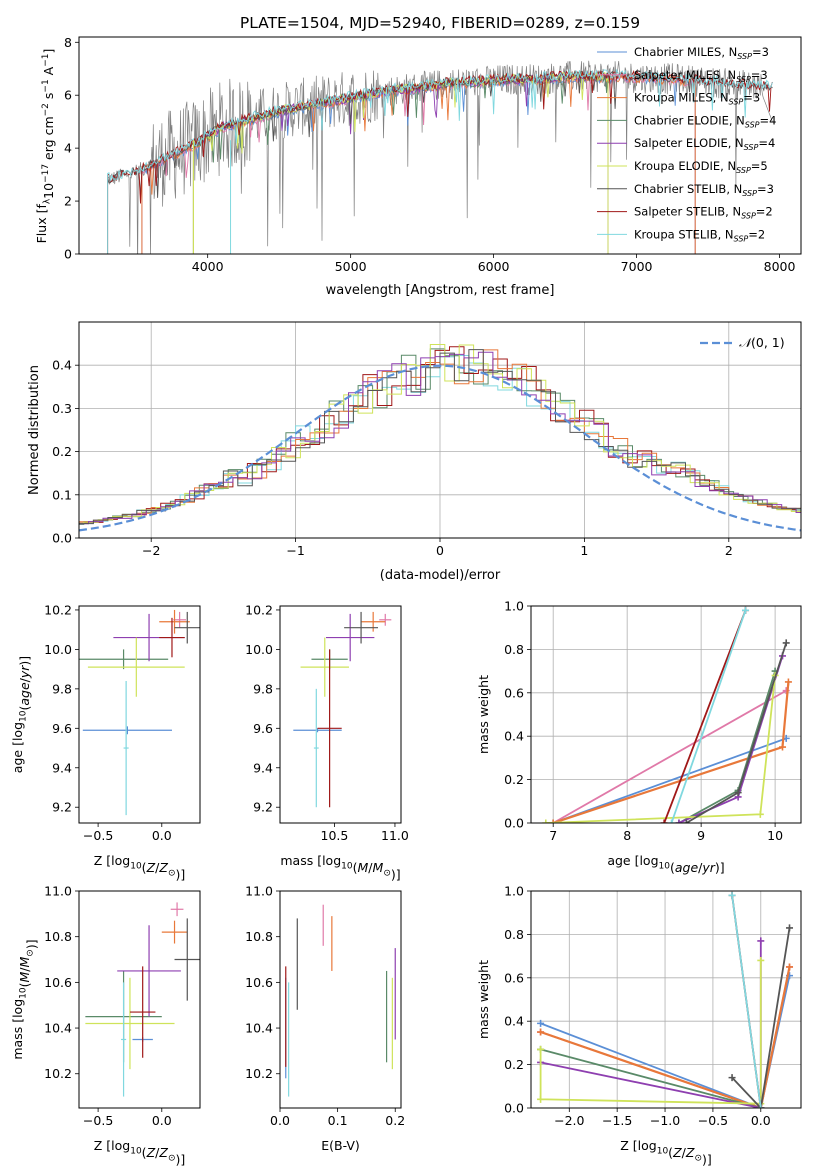 Image resolution: width=819 pixels, height=1170 pixels. I want to click on y-tick-label: 0.3, so click(62, 408).